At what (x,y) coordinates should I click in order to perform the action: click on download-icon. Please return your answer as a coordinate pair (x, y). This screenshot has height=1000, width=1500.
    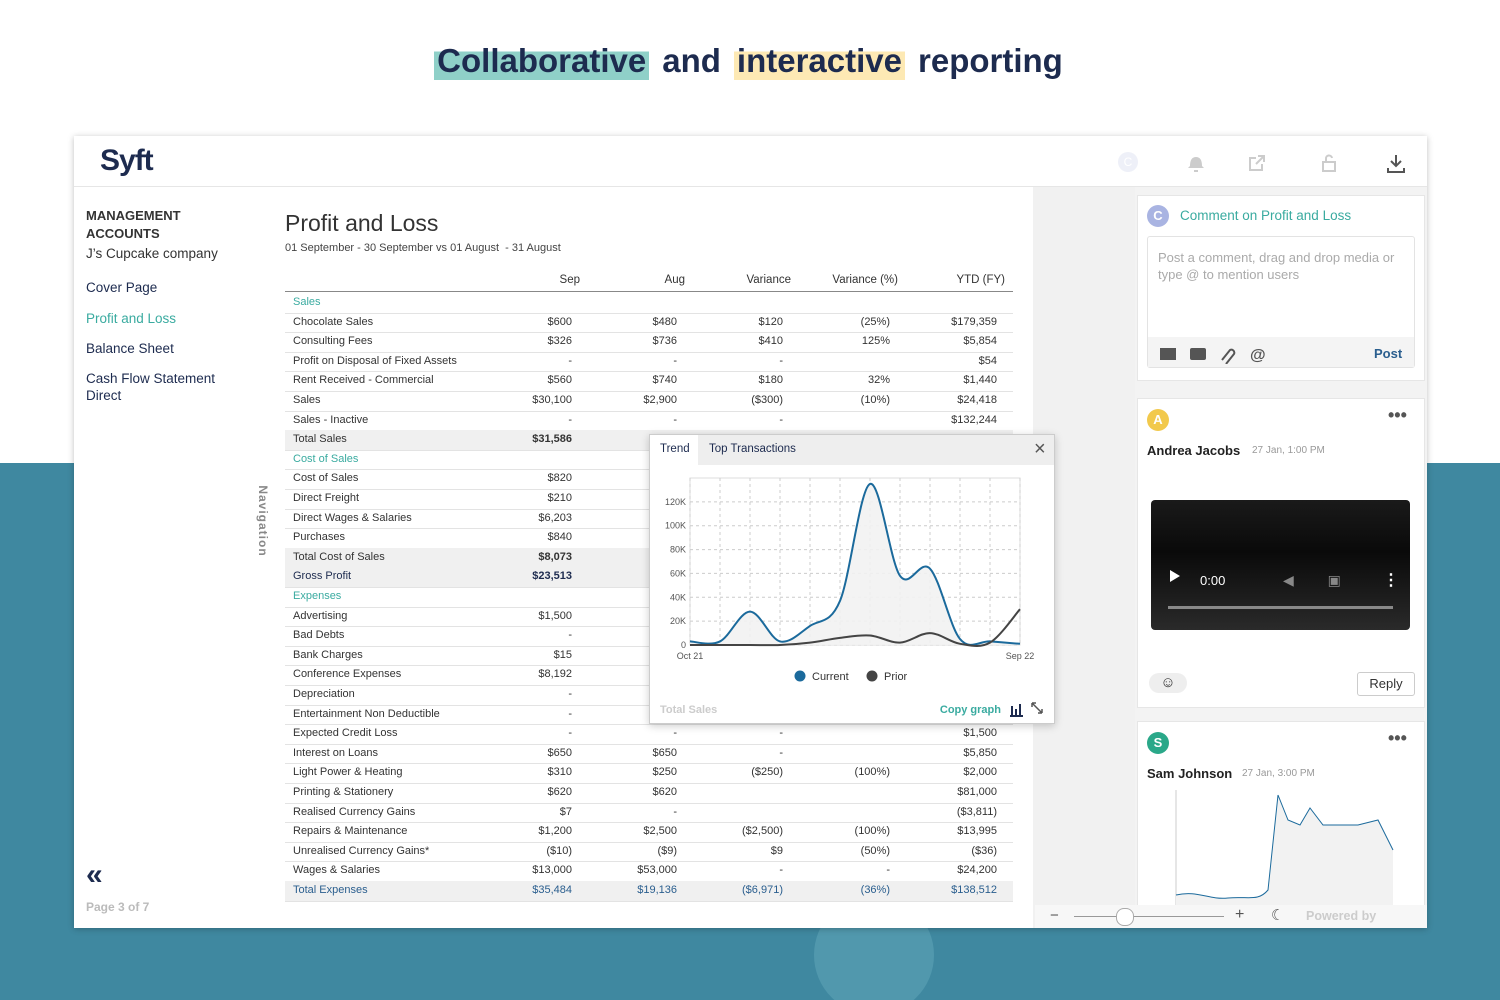
    Looking at the image, I should click on (1396, 164).